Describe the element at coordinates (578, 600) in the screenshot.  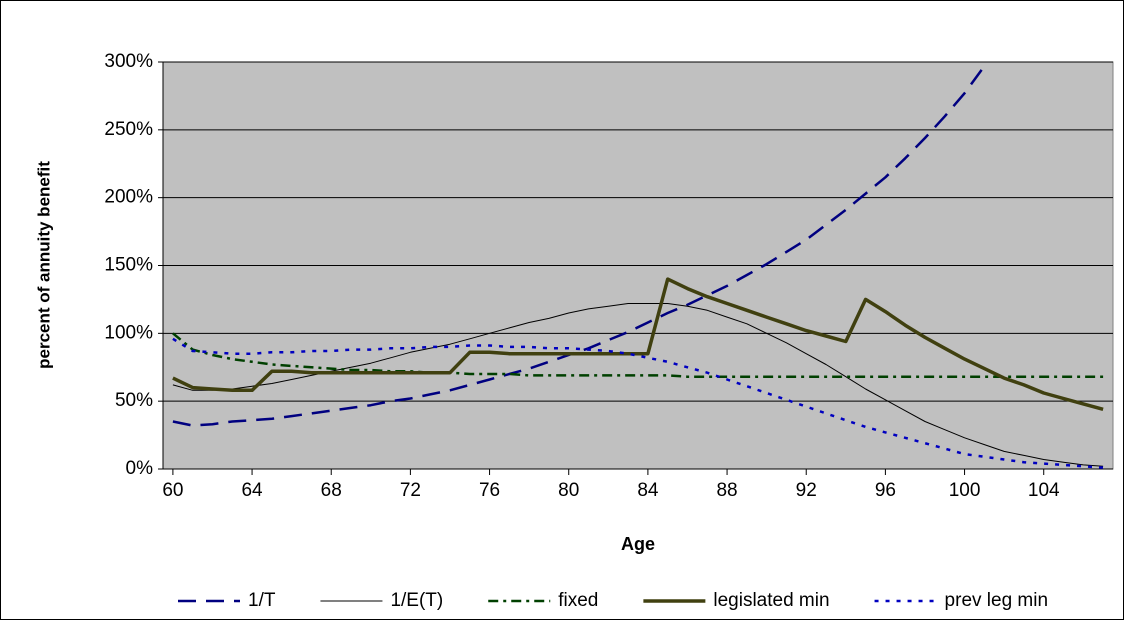
I see `legend-label: fixed` at that location.